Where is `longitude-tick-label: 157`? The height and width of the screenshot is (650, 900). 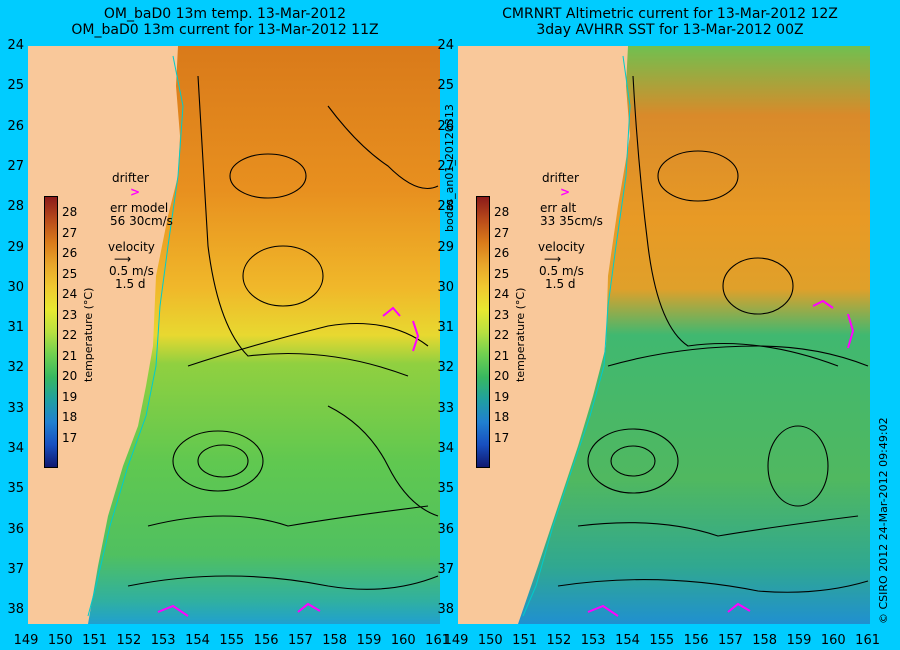
longitude-tick-label: 157 is located at coordinates (300, 640).